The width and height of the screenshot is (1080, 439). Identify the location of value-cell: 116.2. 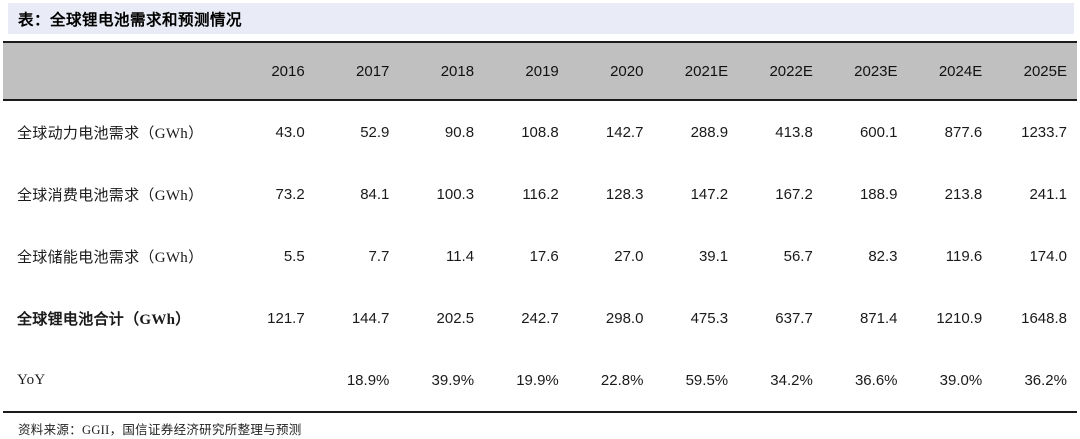
(540, 194).